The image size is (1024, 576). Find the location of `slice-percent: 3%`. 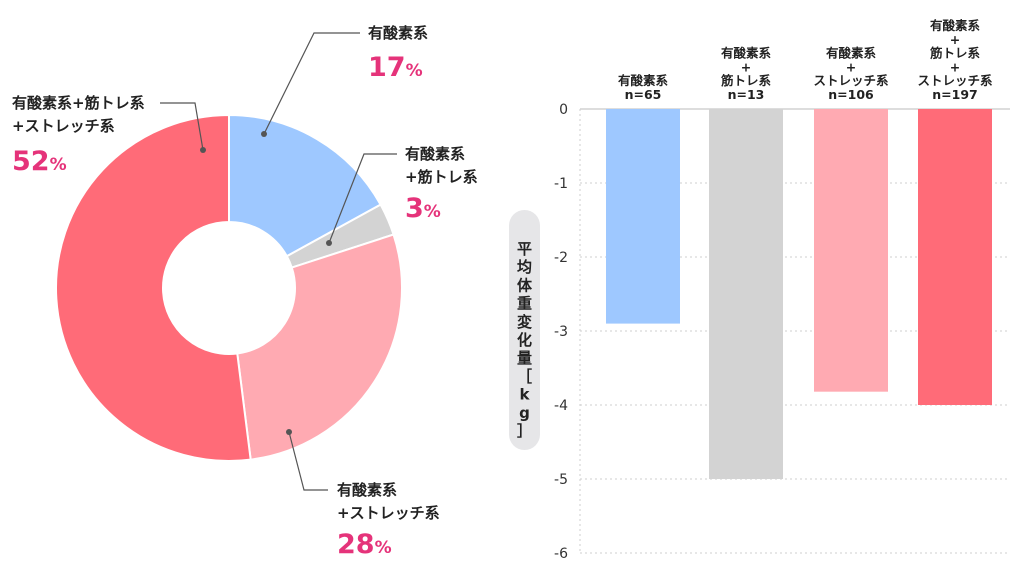

slice-percent: 3% is located at coordinates (423, 208).